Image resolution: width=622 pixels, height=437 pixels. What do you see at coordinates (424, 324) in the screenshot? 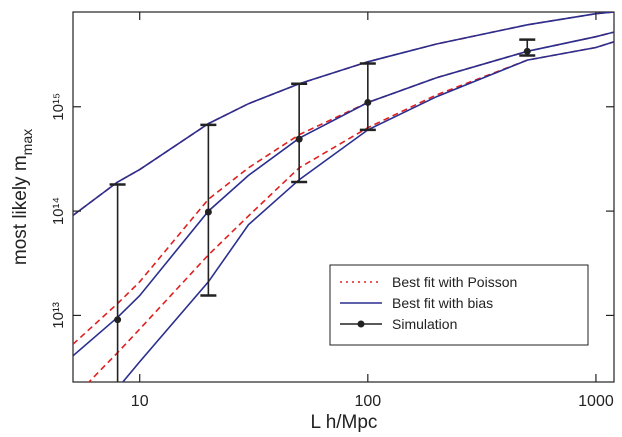
I see `legend-label: Simulation` at bounding box center [424, 324].